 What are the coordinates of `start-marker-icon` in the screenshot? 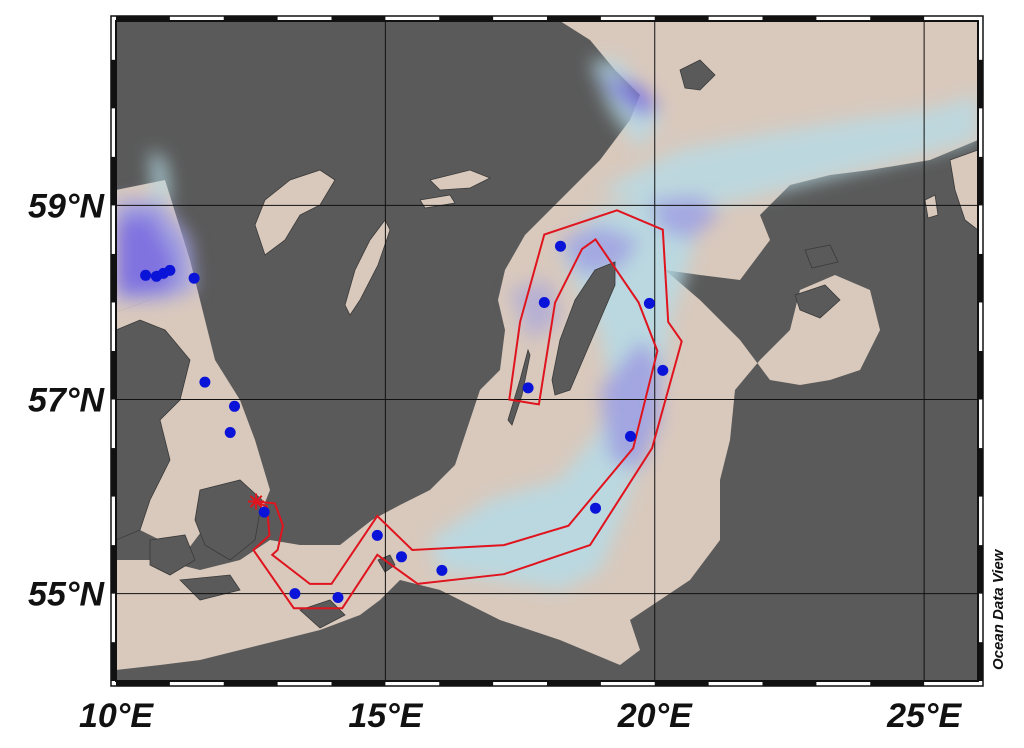 It's located at (256, 501).